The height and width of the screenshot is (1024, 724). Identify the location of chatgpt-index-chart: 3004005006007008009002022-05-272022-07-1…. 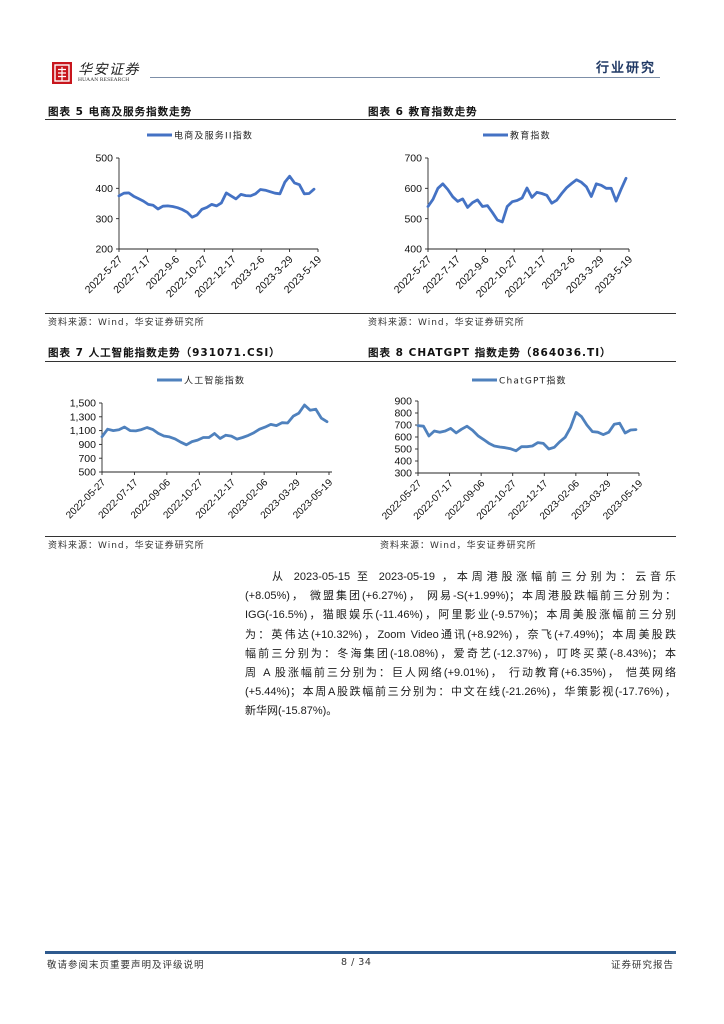
(512, 448).